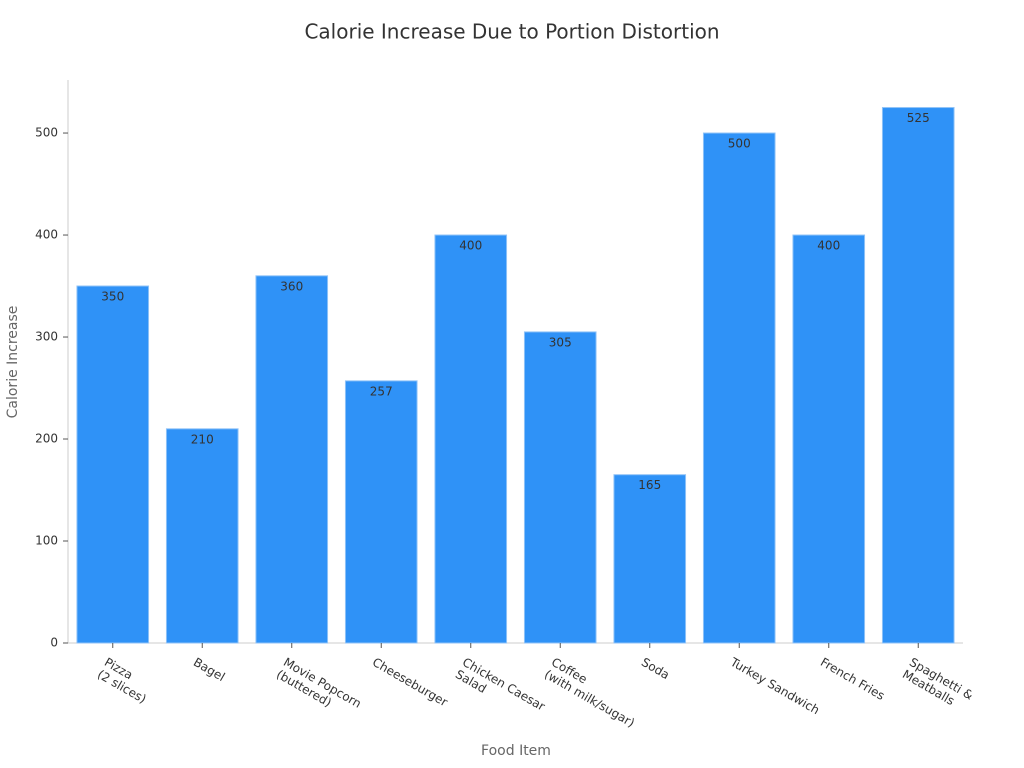 The image size is (1024, 768). What do you see at coordinates (649, 485) in the screenshot?
I see `value-label: 165` at bounding box center [649, 485].